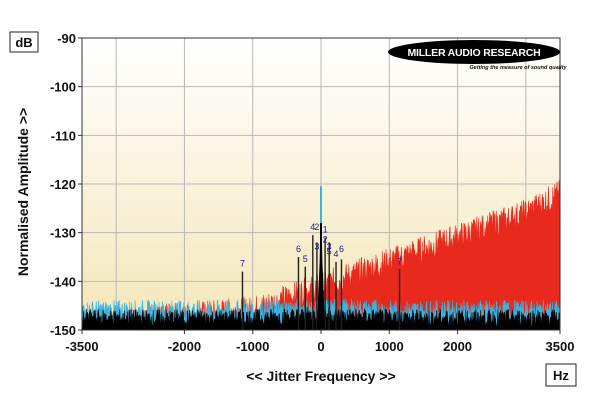  What do you see at coordinates (457, 346) in the screenshot?
I see `x-tick-label: 2000` at bounding box center [457, 346].